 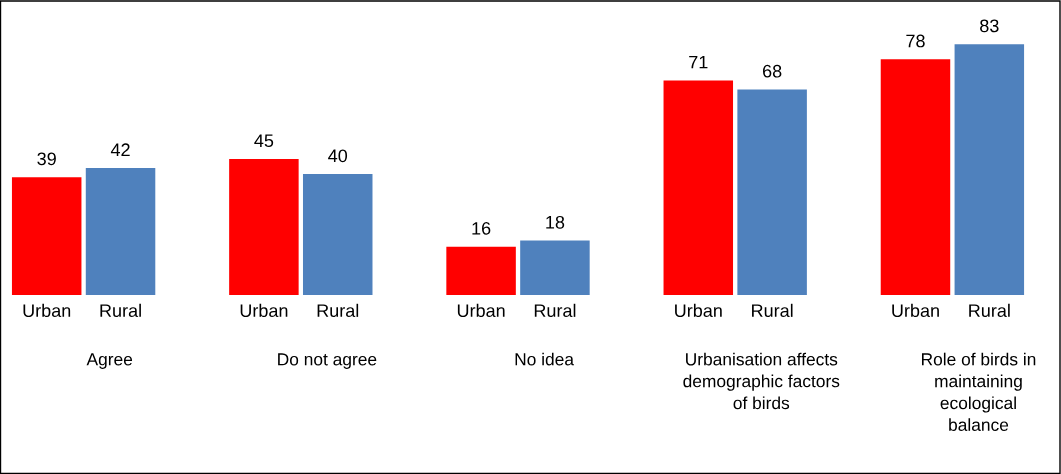 I want to click on data-label: 39, so click(x=46, y=159).